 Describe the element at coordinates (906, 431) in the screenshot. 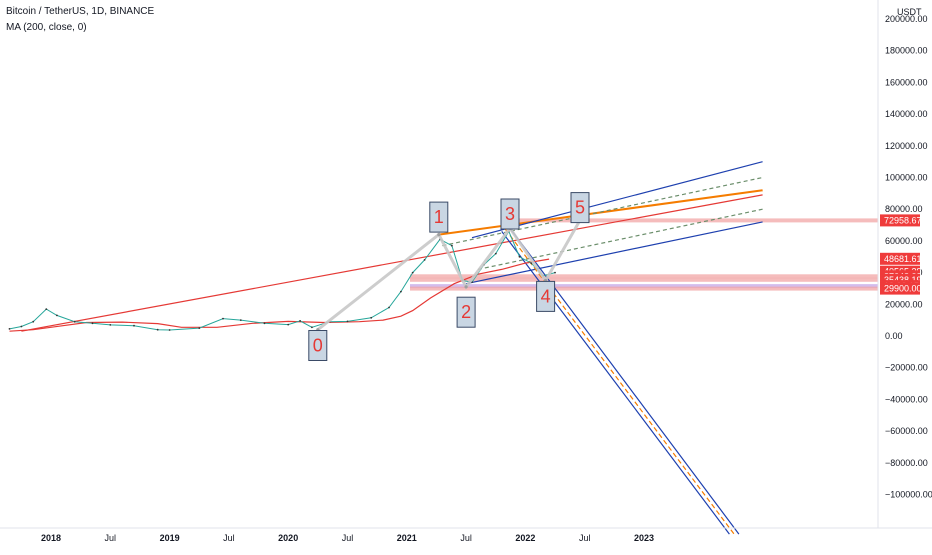

I see `y-tick-label: −60000.00` at that location.